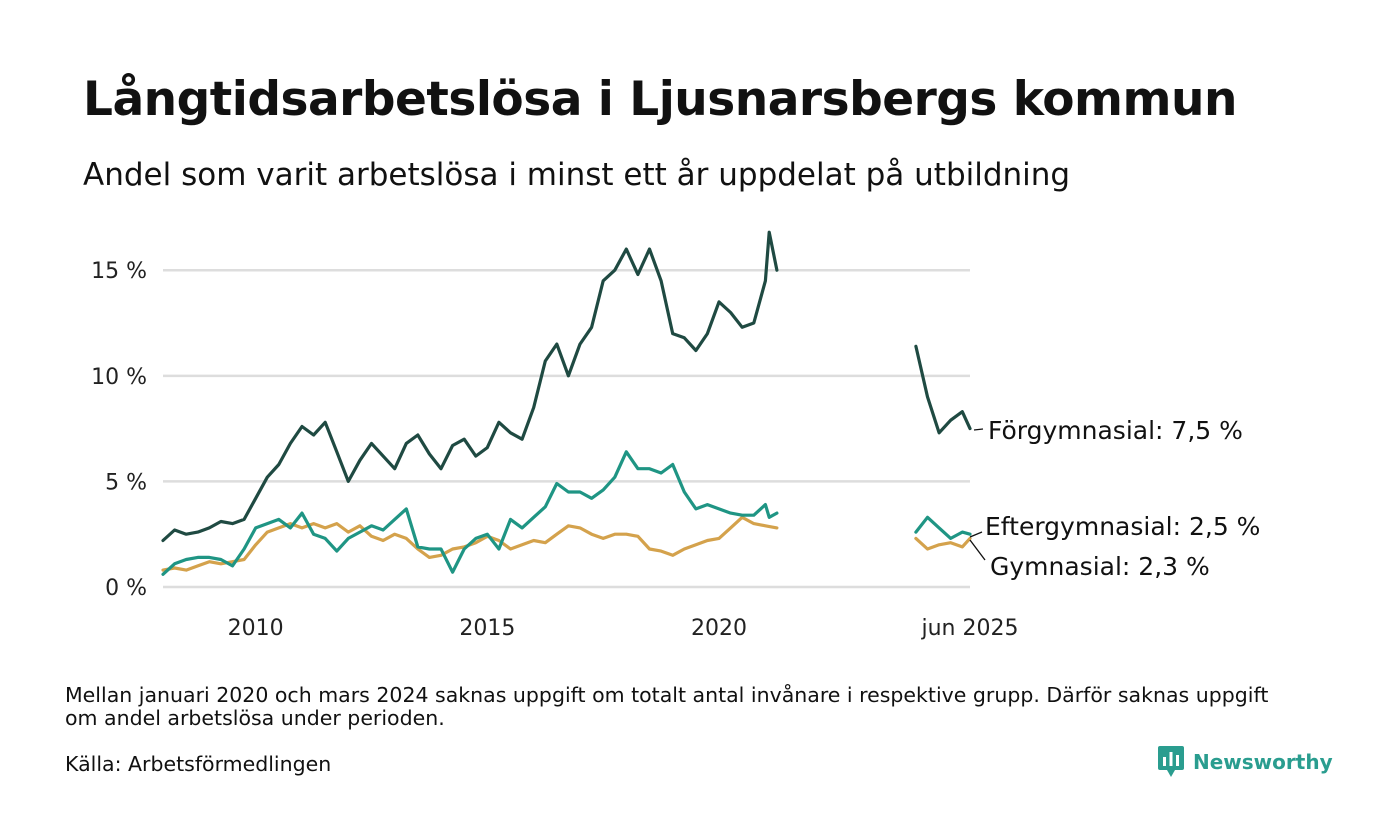 This screenshot has width=1400, height=840. Describe the element at coordinates (943, 389) in the screenshot. I see `series-line-förgymnasial-segment-2` at that location.